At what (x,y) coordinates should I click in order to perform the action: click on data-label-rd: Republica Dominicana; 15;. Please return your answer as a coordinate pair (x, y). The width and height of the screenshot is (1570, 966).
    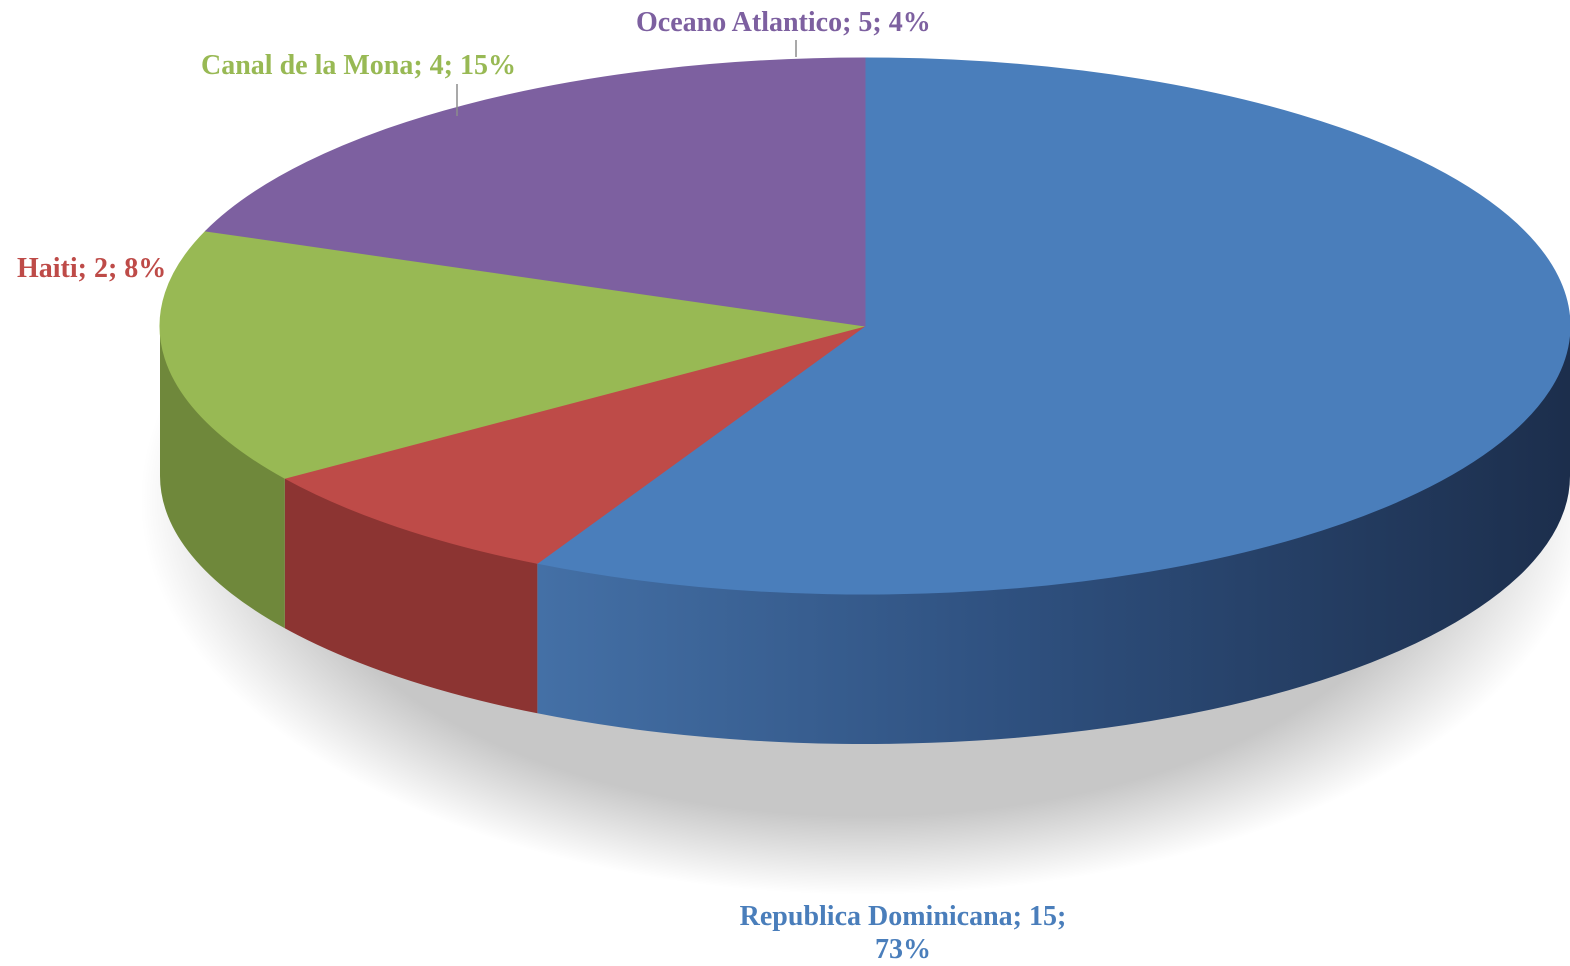
    Looking at the image, I should click on (903, 916).